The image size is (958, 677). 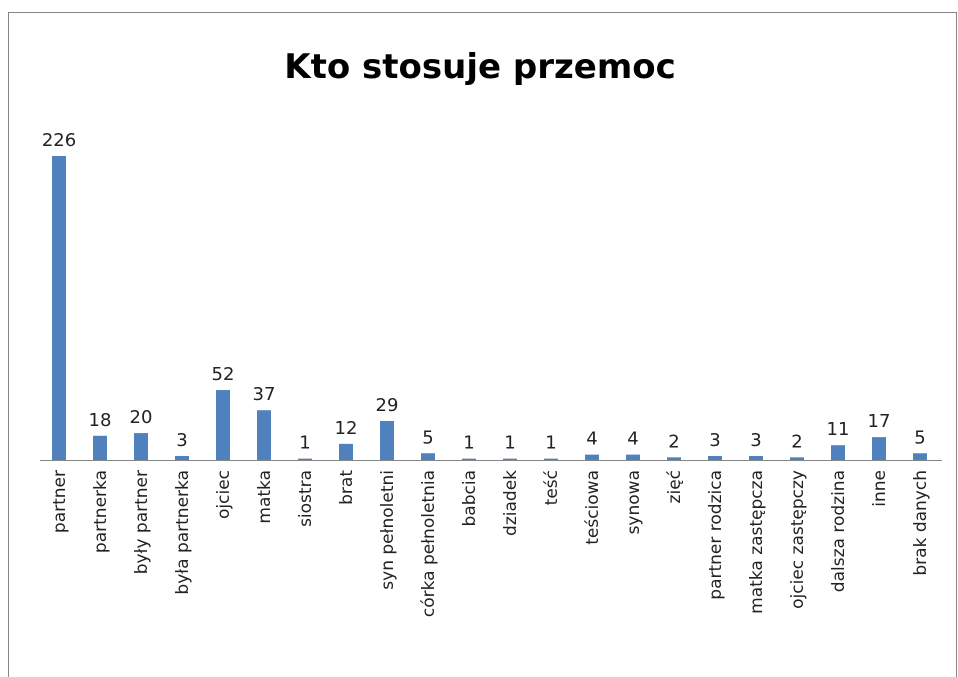 I want to click on x-tick-label: teściowa, so click(x=593, y=507).